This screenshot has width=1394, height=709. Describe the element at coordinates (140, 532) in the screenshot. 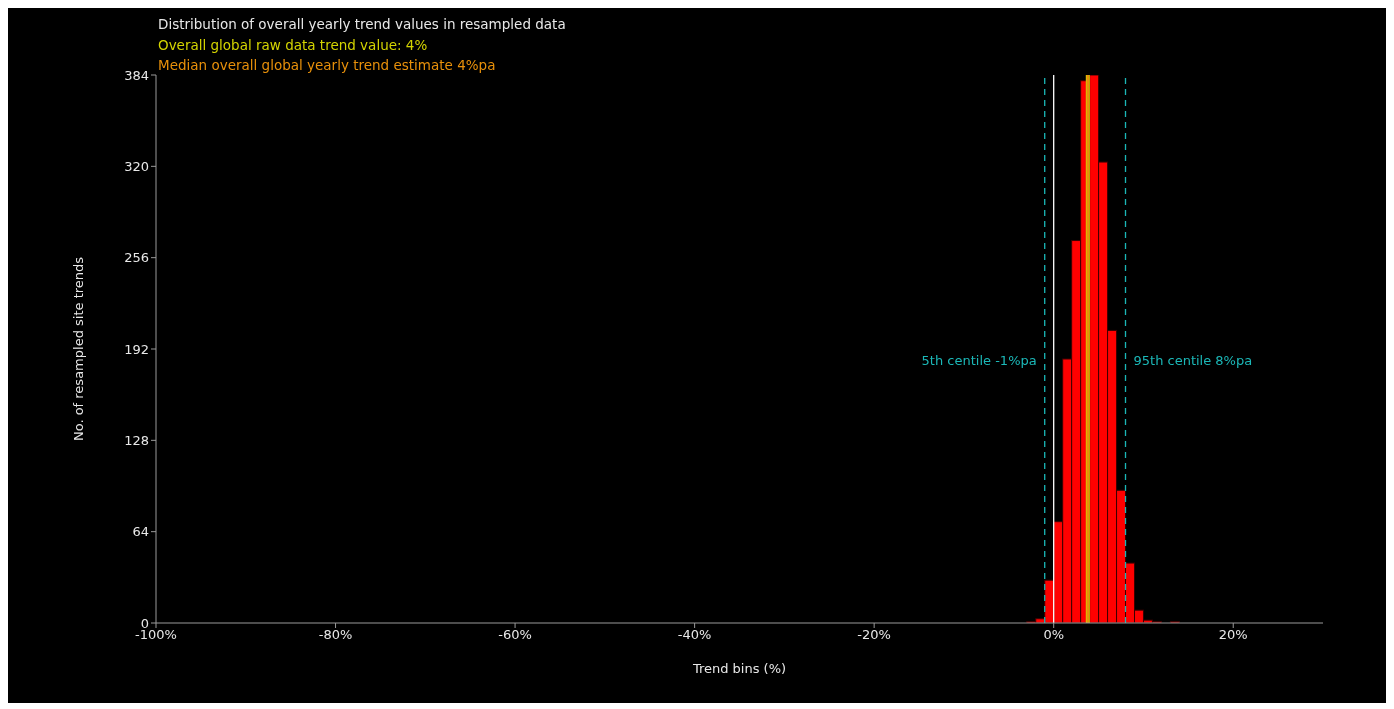

I see `y-tick-label: 64` at that location.